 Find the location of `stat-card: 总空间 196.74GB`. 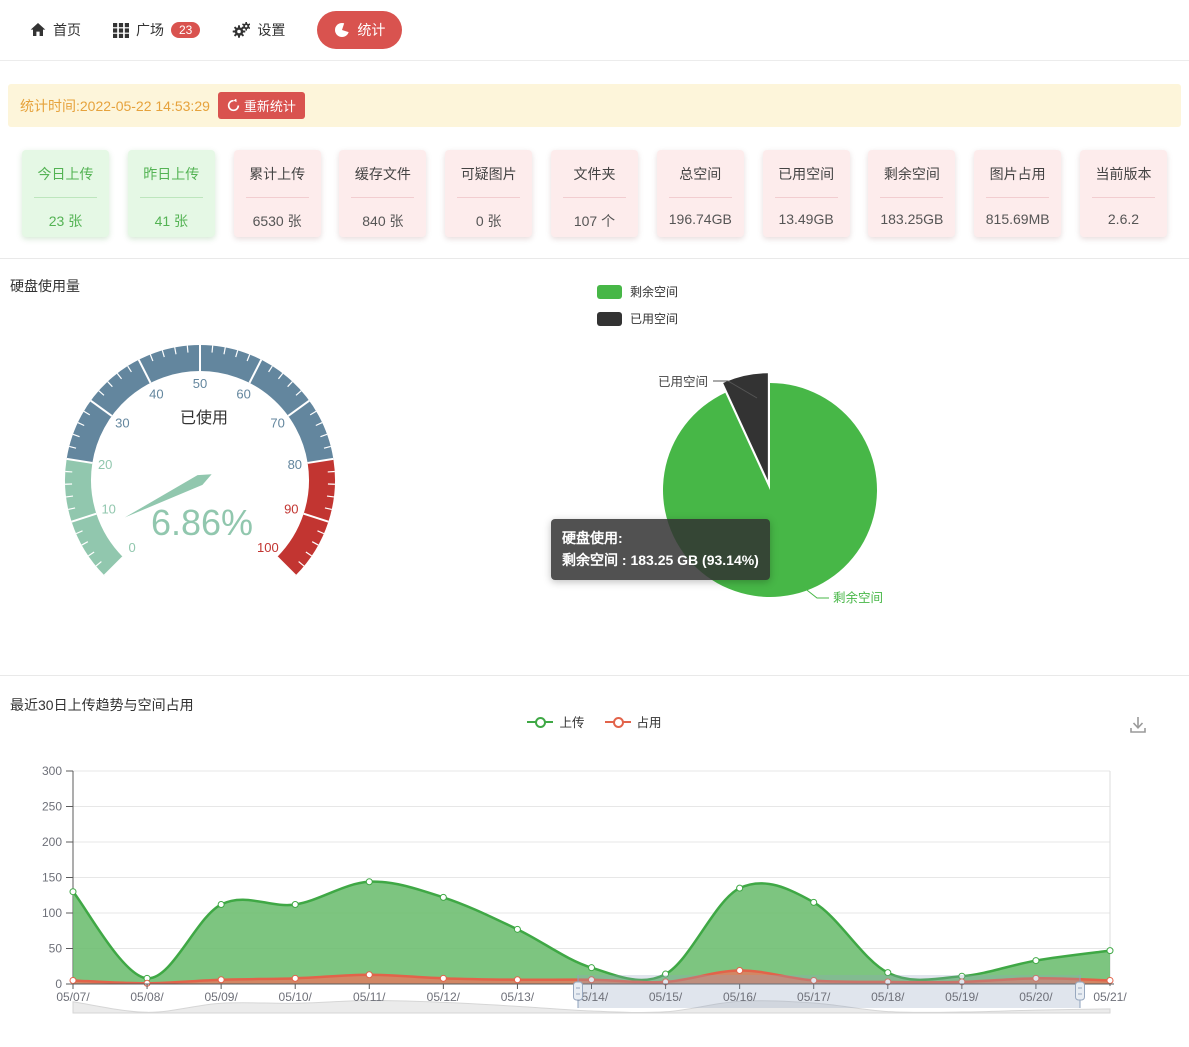

stat-card: 总空间 196.74GB is located at coordinates (700, 193).